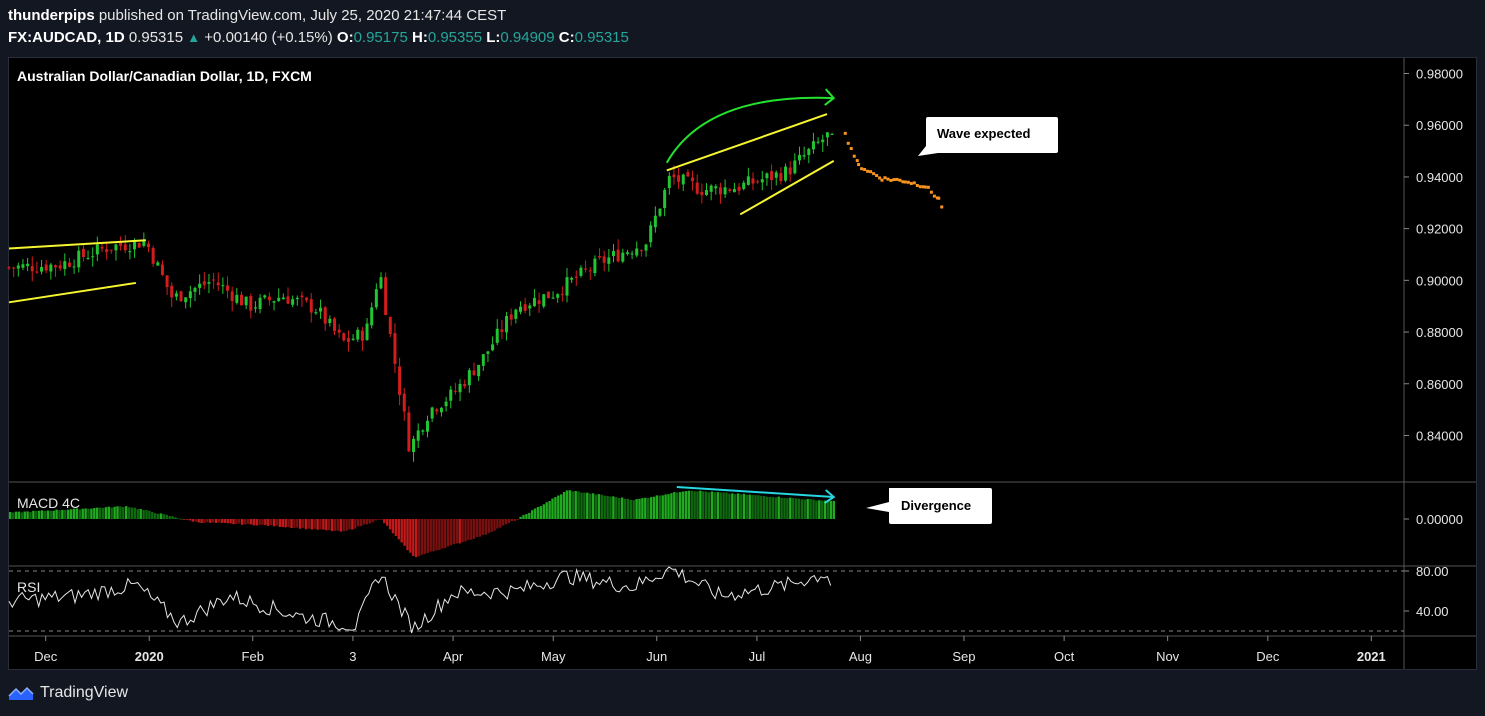 This screenshot has height=716, width=1485. Describe the element at coordinates (1268, 656) in the screenshot. I see `time-tick-label: Dec` at that location.